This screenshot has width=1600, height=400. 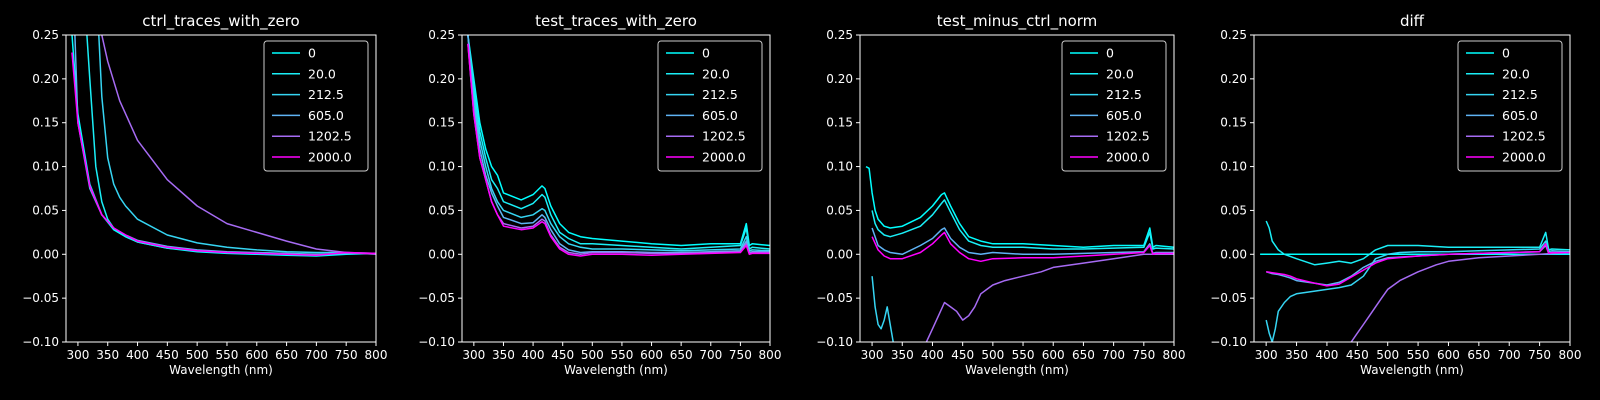 I want to click on chart-title: ctrl_traces_with_zero, so click(x=220, y=21).